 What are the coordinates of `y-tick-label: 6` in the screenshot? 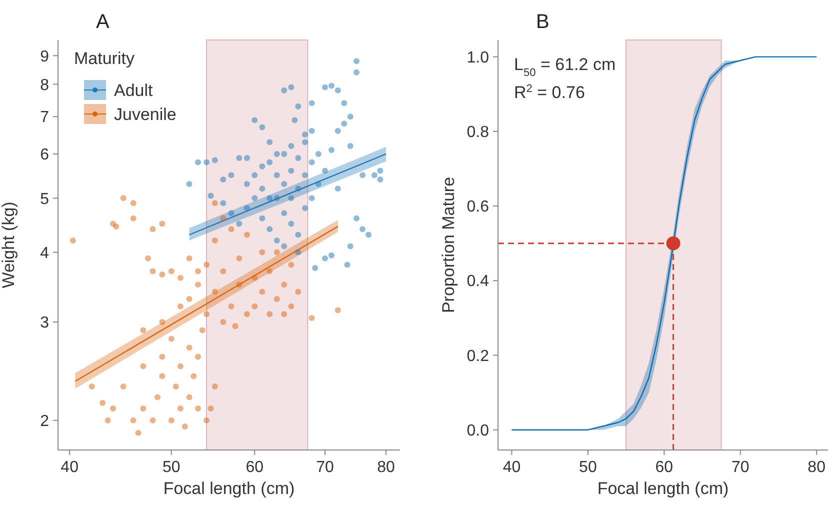 It's located at (45, 155).